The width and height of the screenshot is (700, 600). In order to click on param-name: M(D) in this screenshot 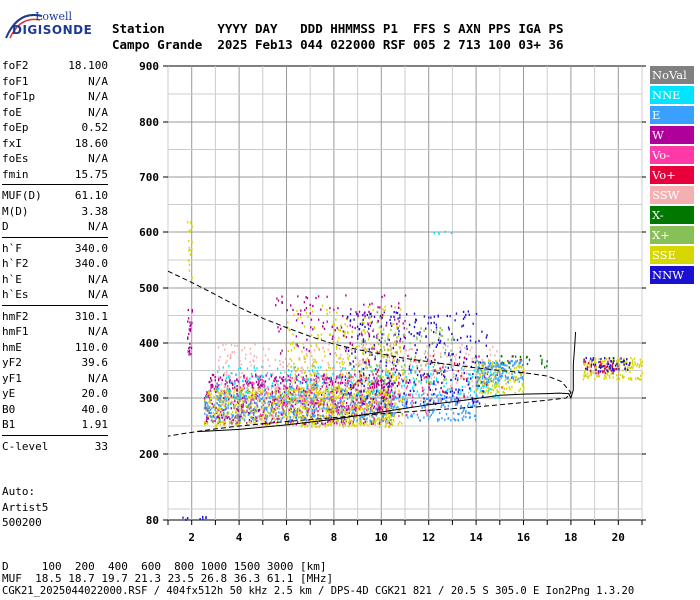, I will do `click(15, 211)`.